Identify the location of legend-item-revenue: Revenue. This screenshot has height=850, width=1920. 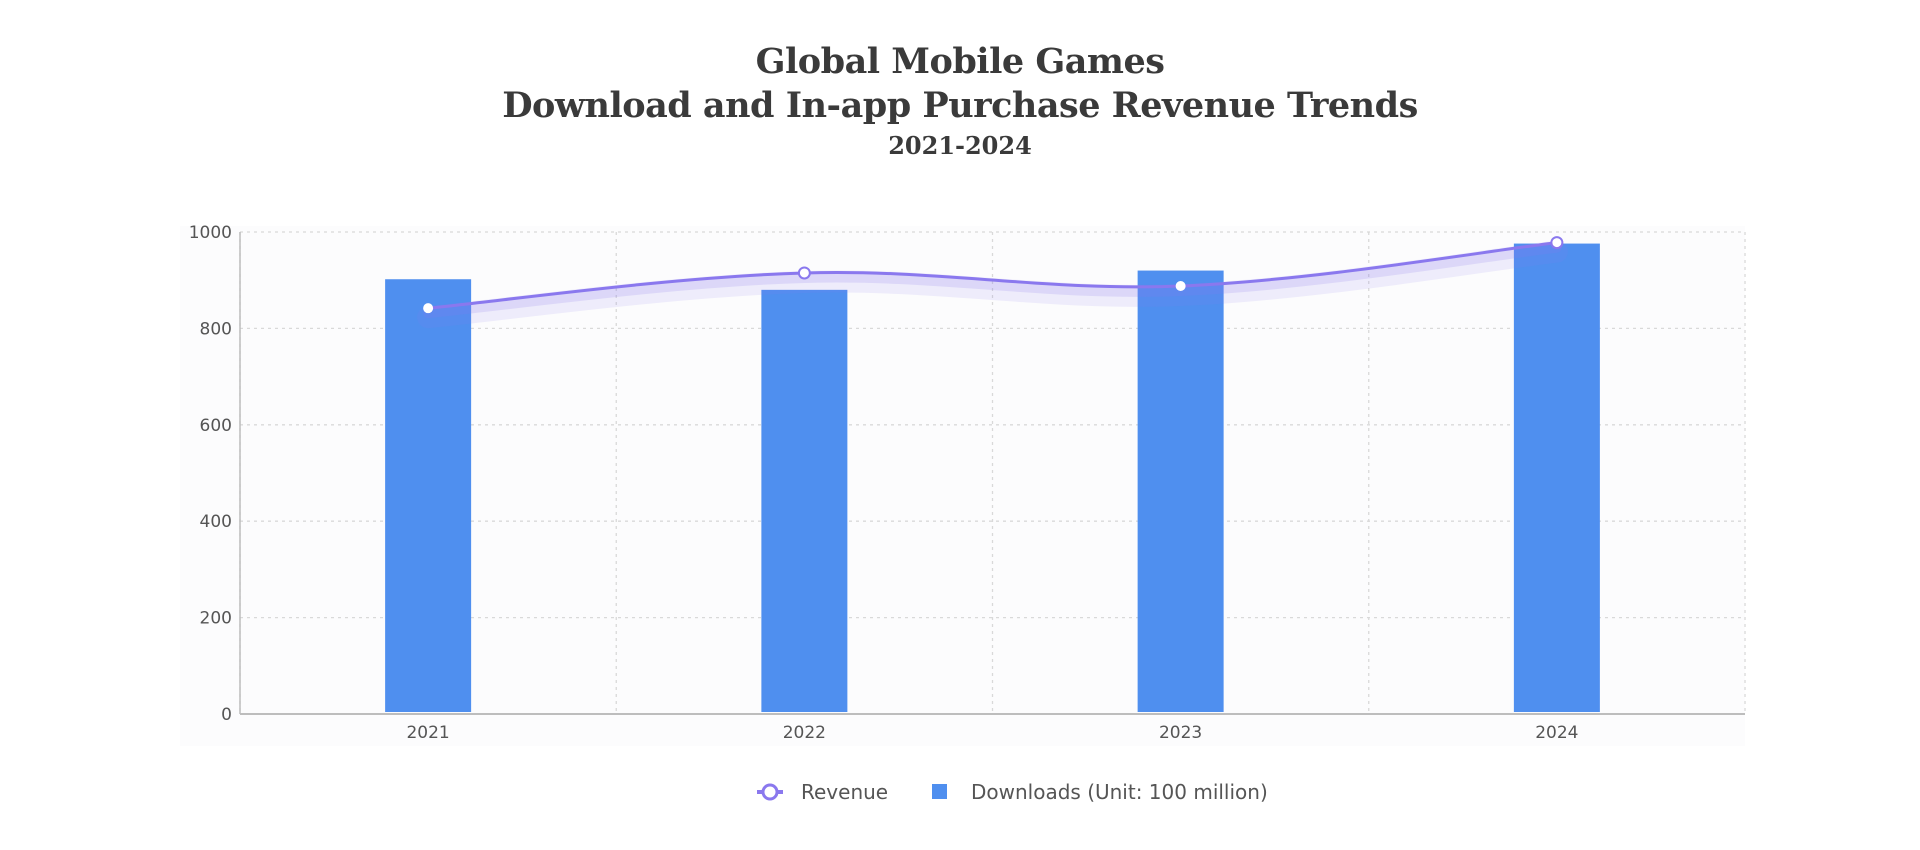
(822, 792).